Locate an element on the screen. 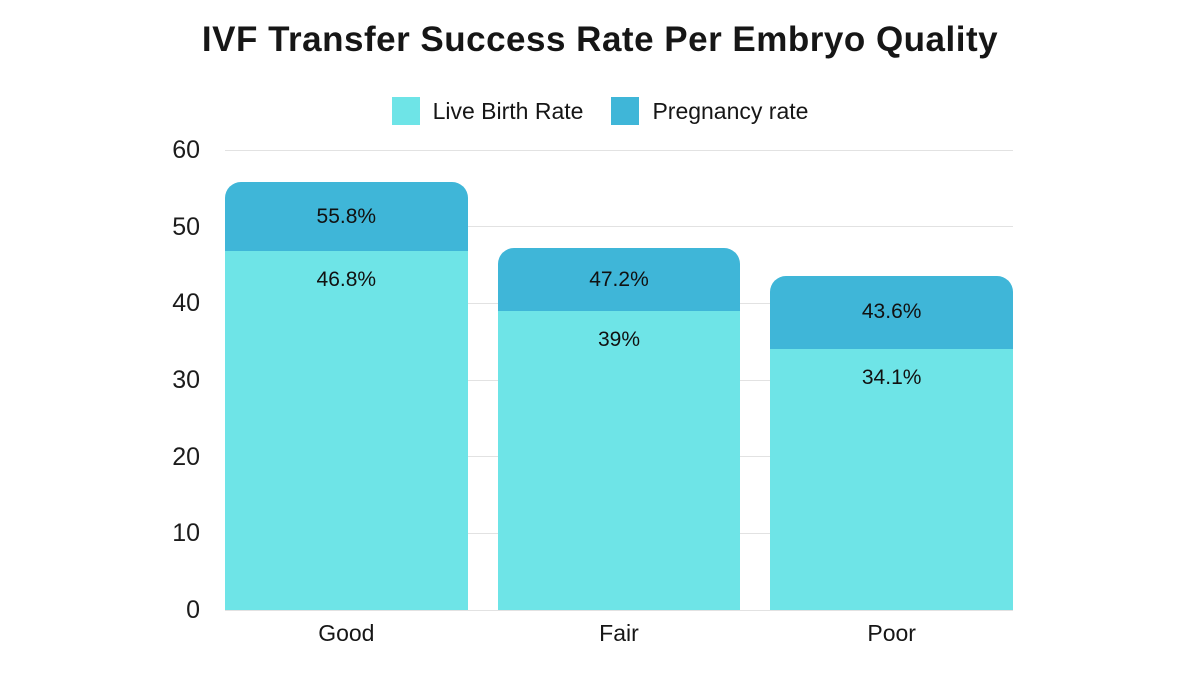 This screenshot has height=675, width=1200. y-tick-label-10: 10 is located at coordinates (186, 533).